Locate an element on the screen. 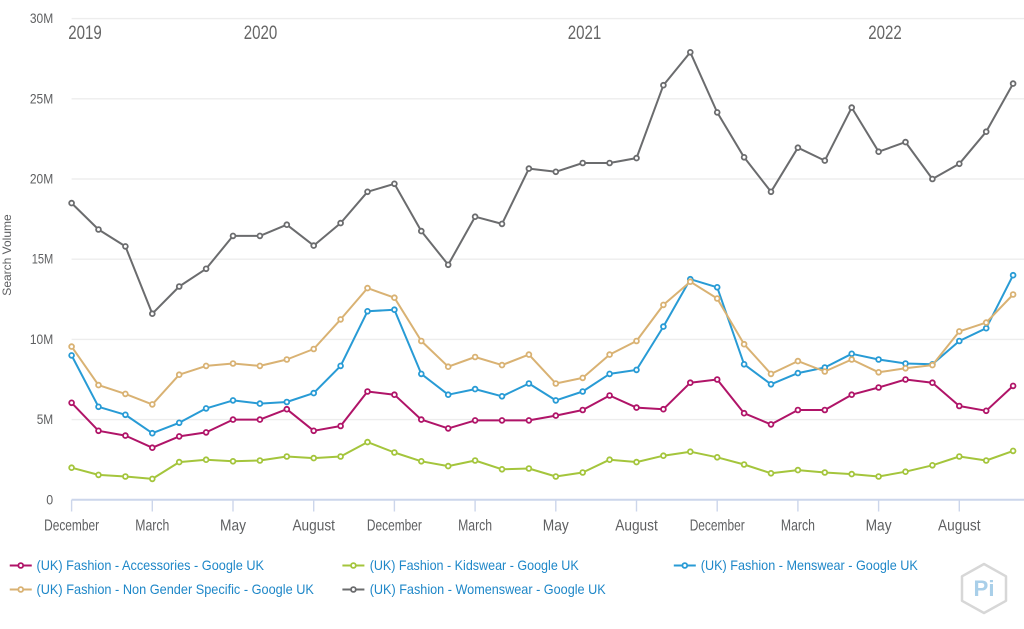 The width and height of the screenshot is (1024, 629). svg-text: 2021 is located at coordinates (585, 33).